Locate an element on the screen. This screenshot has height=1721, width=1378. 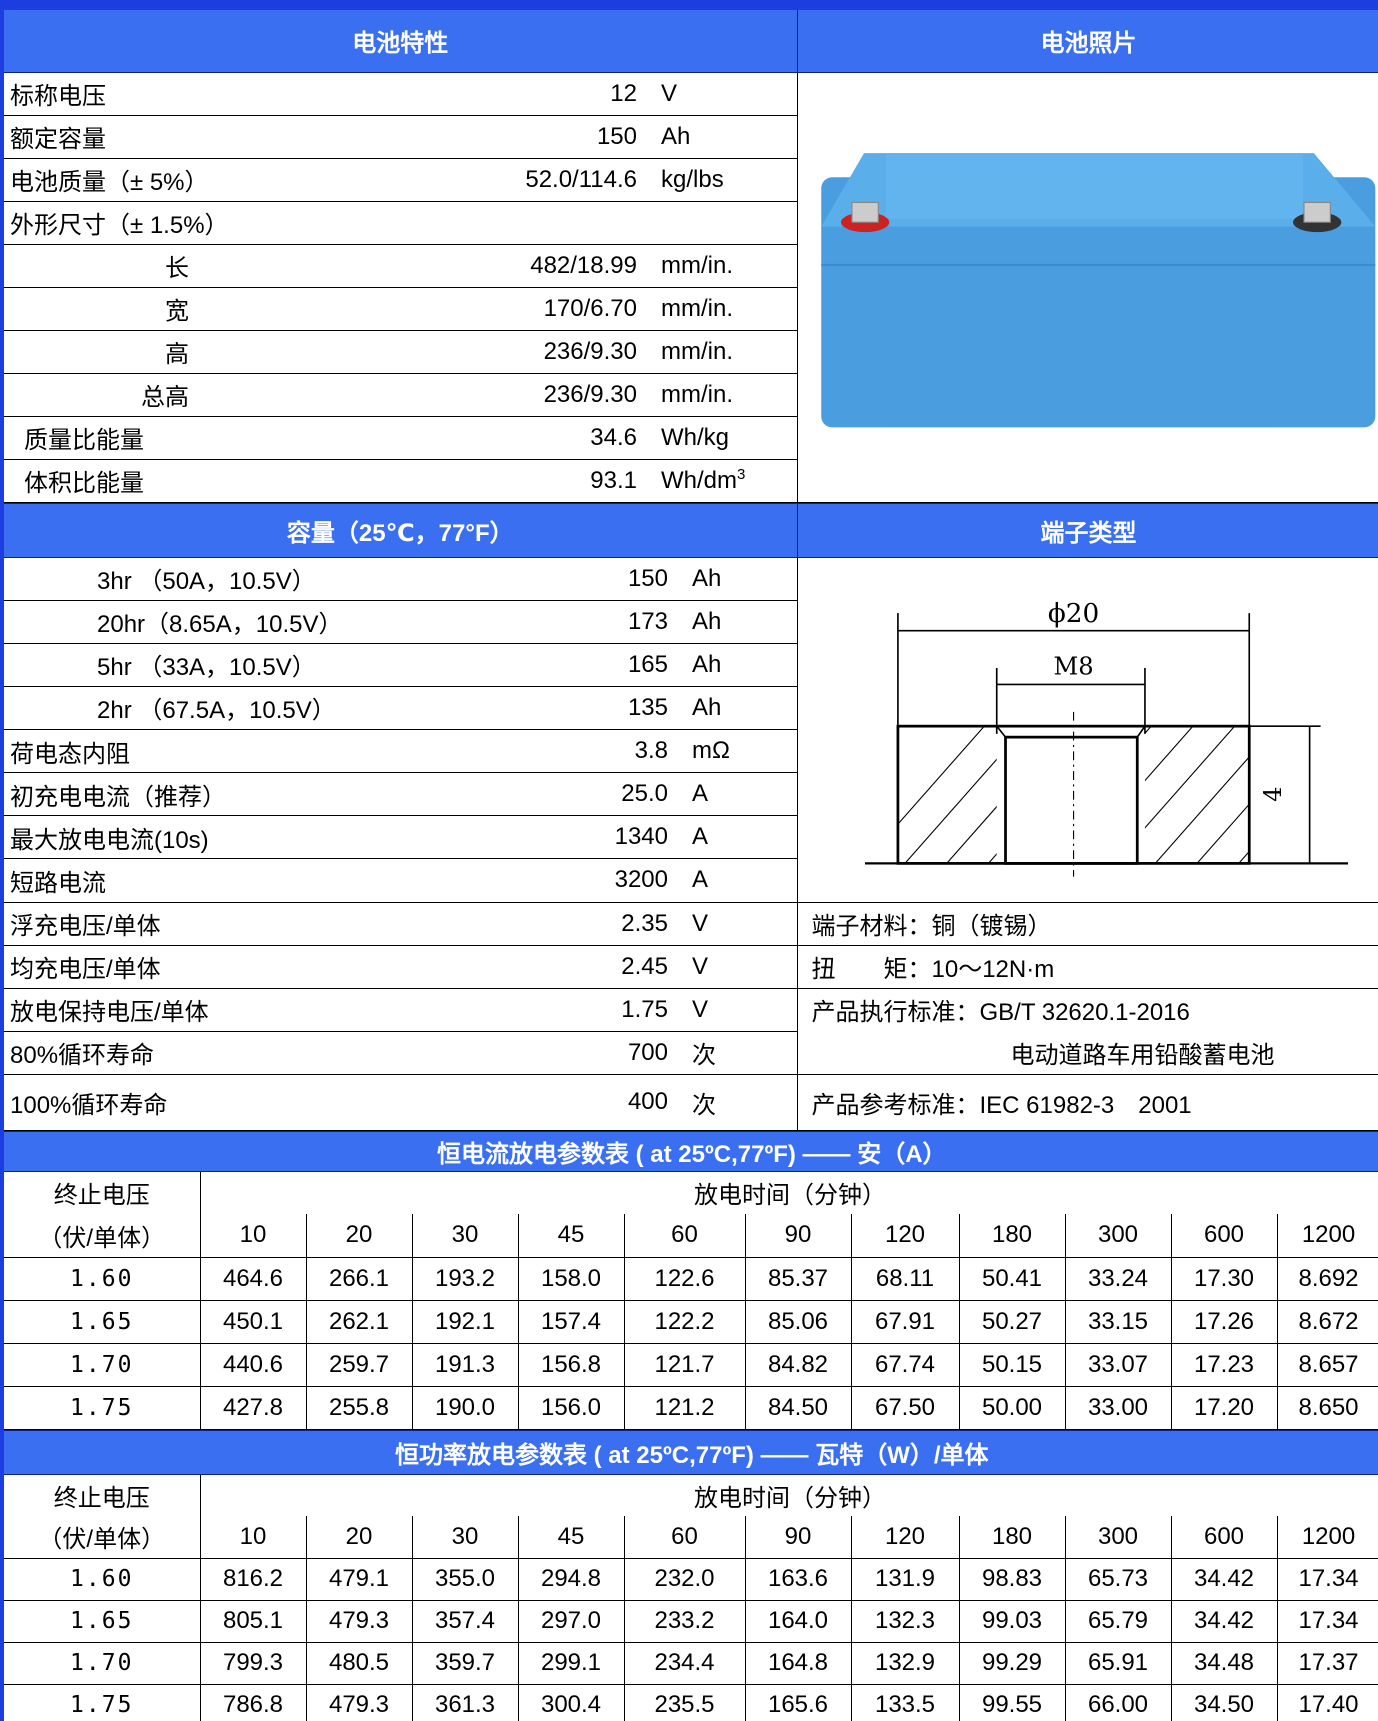
minute-header: 180 is located at coordinates (1012, 1537).